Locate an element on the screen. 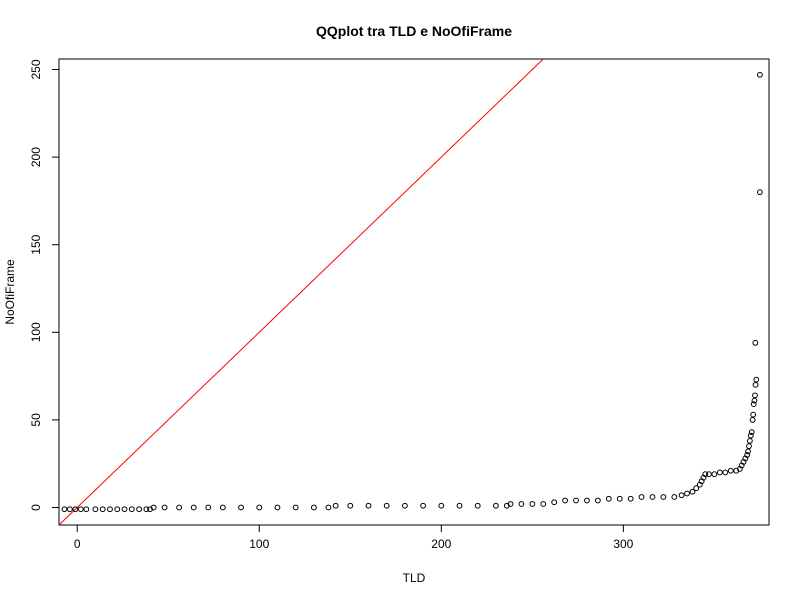  x-tick-label: 200 is located at coordinates (441, 544).